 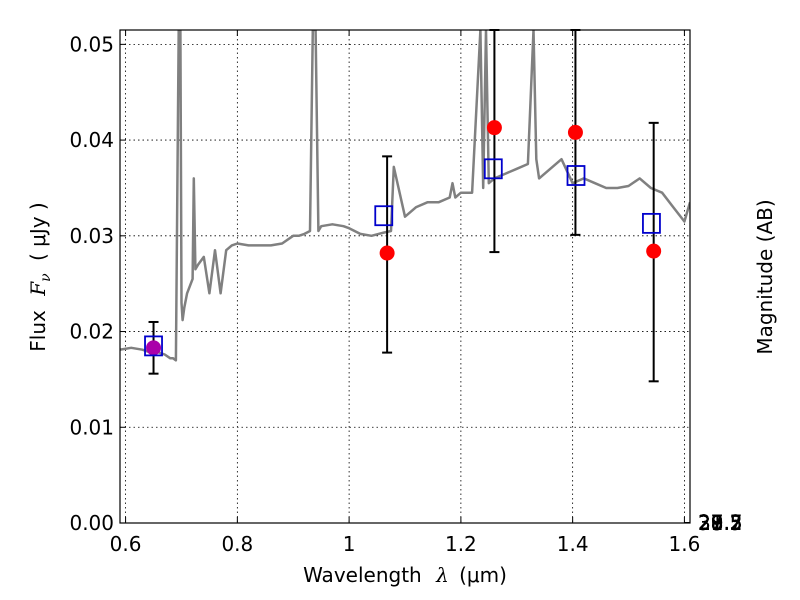 I want to click on x-tick-label: 1.4, so click(x=573, y=544).